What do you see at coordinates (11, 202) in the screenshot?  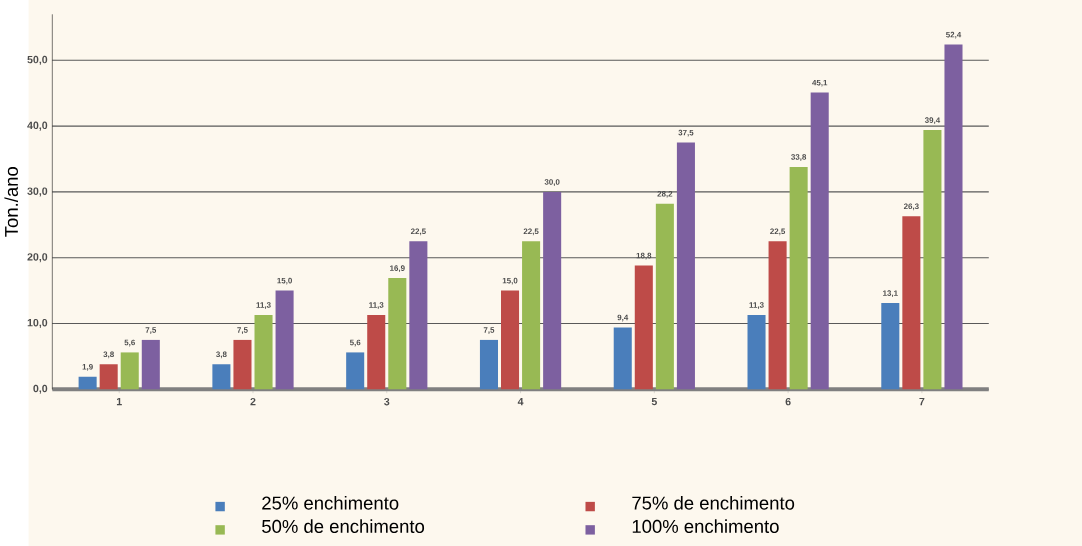 I see `y-axis-title: Ton./ano` at bounding box center [11, 202].